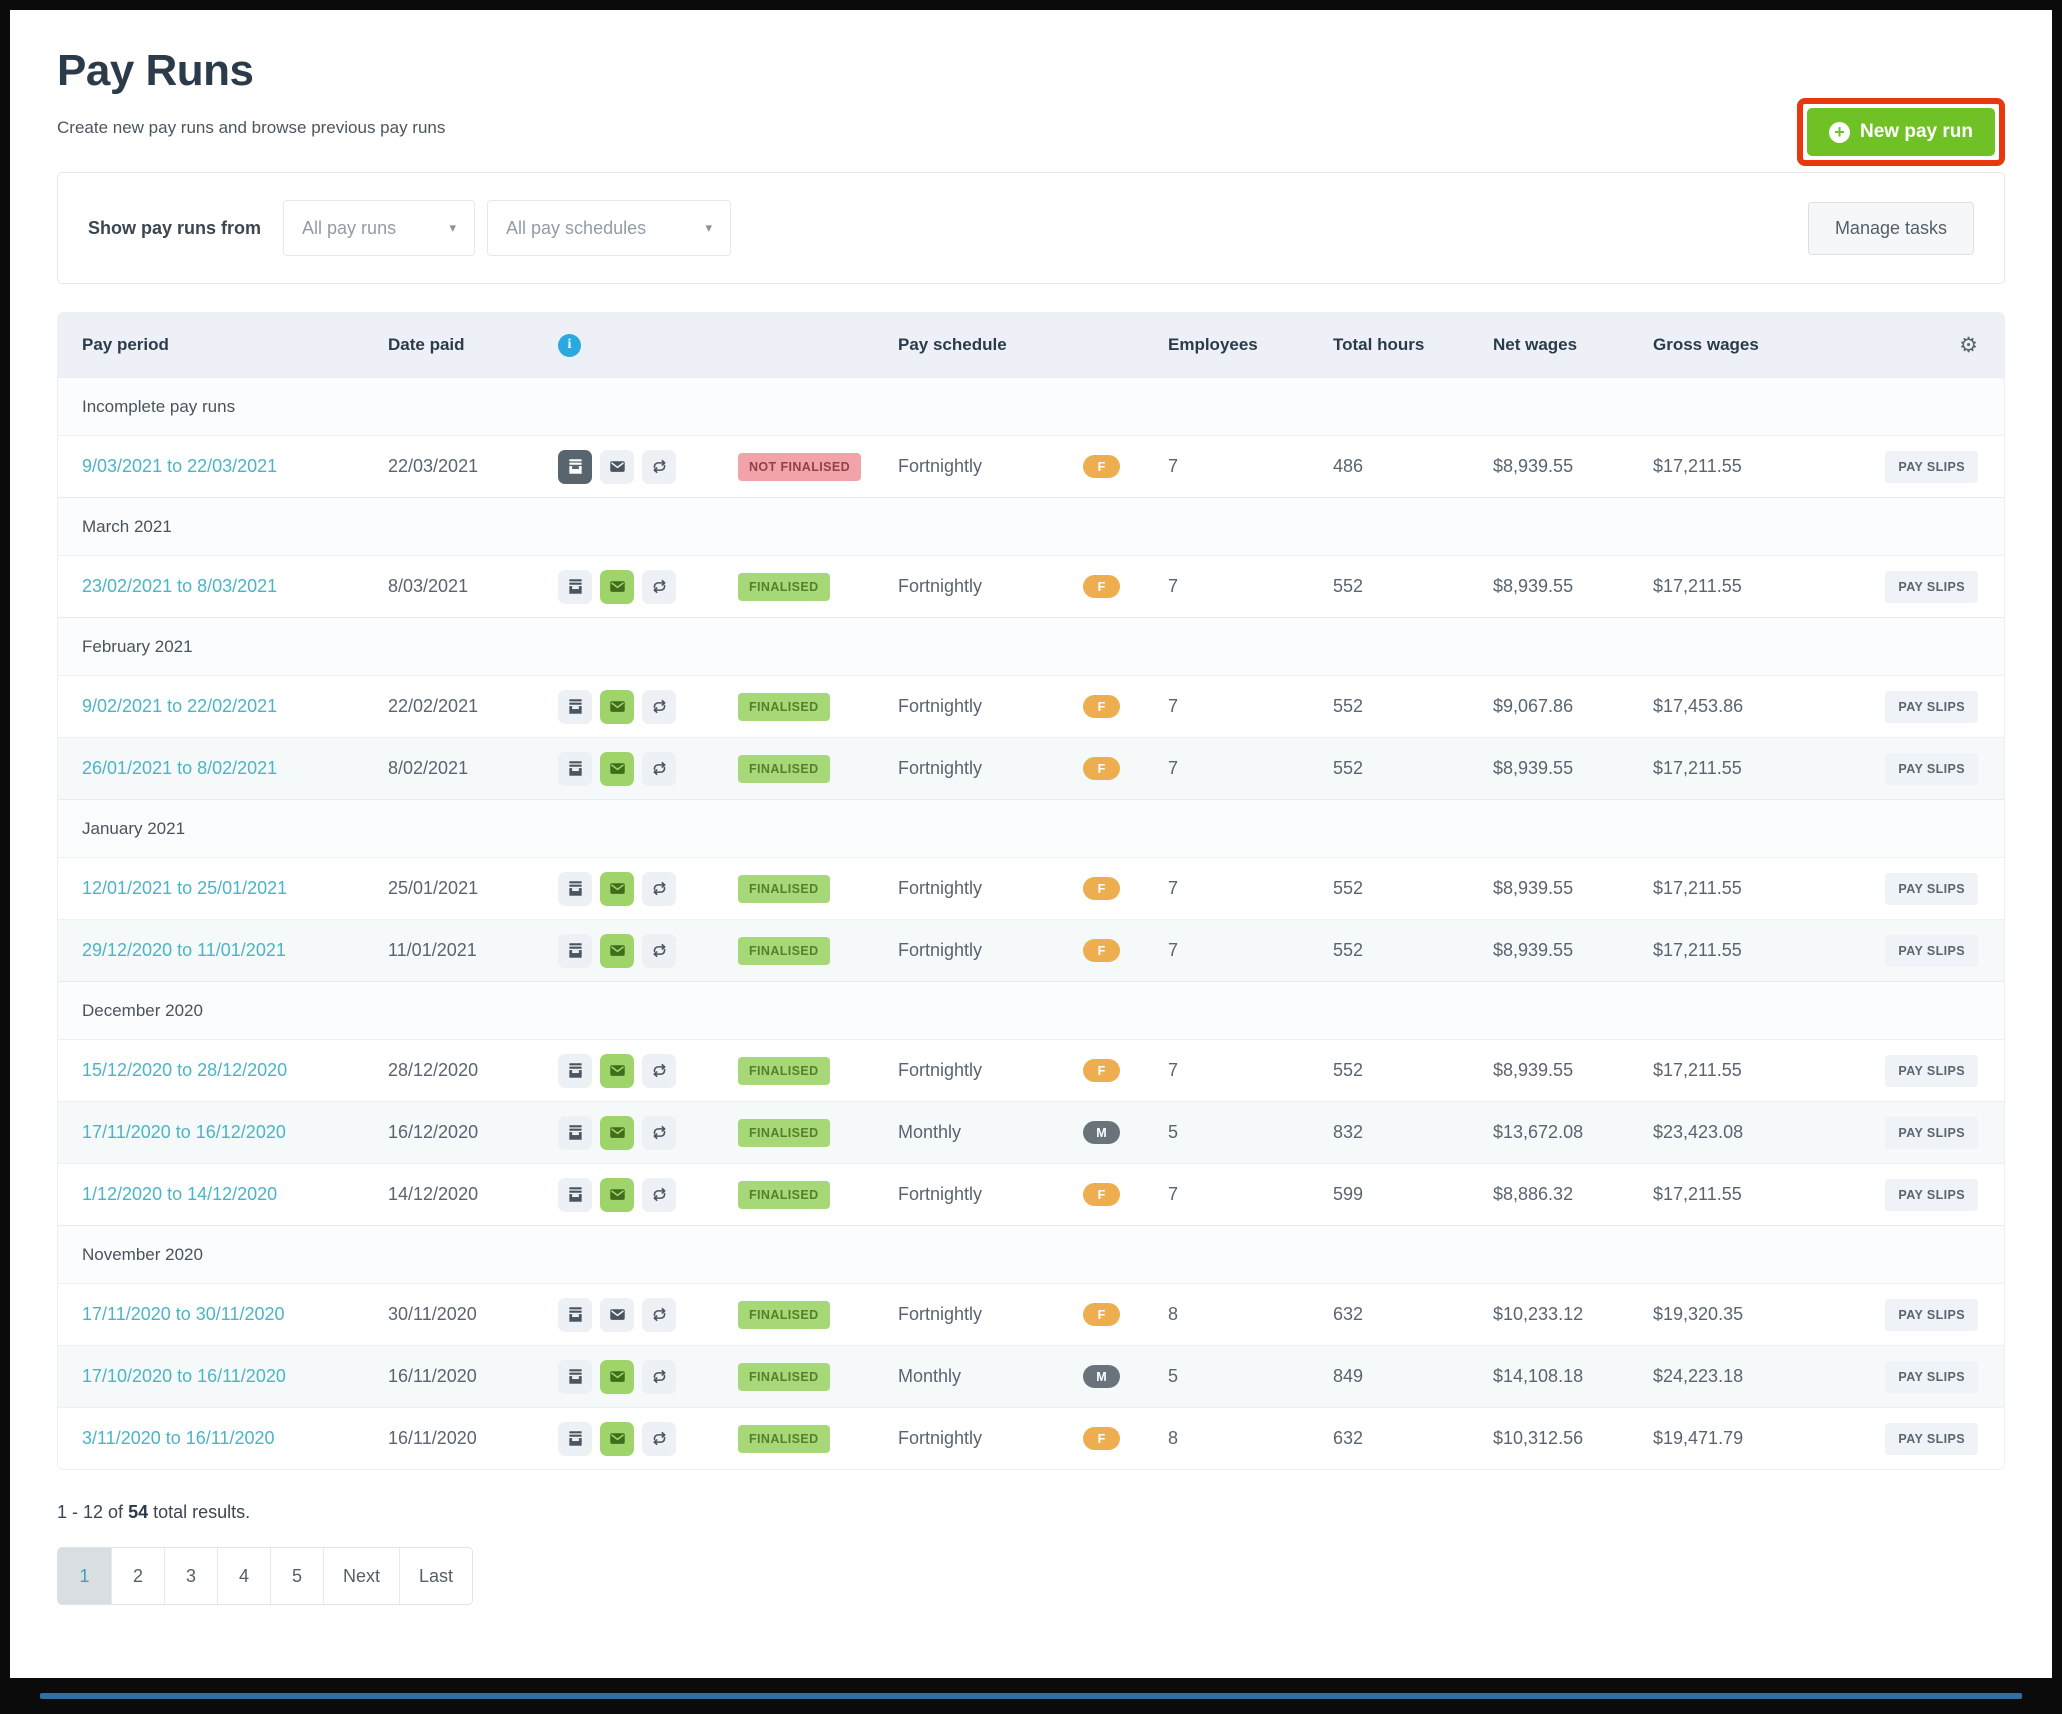  I want to click on pay-schedules-filter-dropdown: All pay schedules ▾, so click(609, 228).